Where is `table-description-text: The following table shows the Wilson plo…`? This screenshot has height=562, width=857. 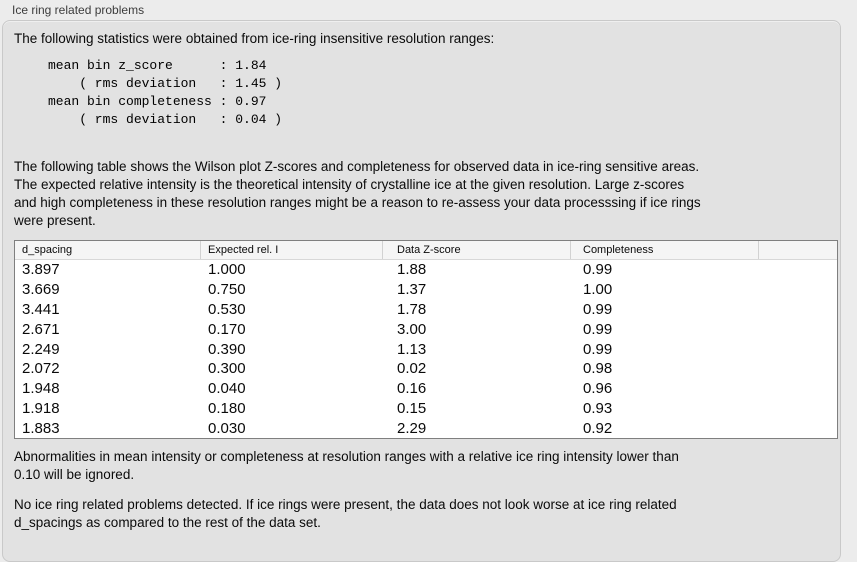
table-description-text: The following table shows the Wilson plo… is located at coordinates (357, 193).